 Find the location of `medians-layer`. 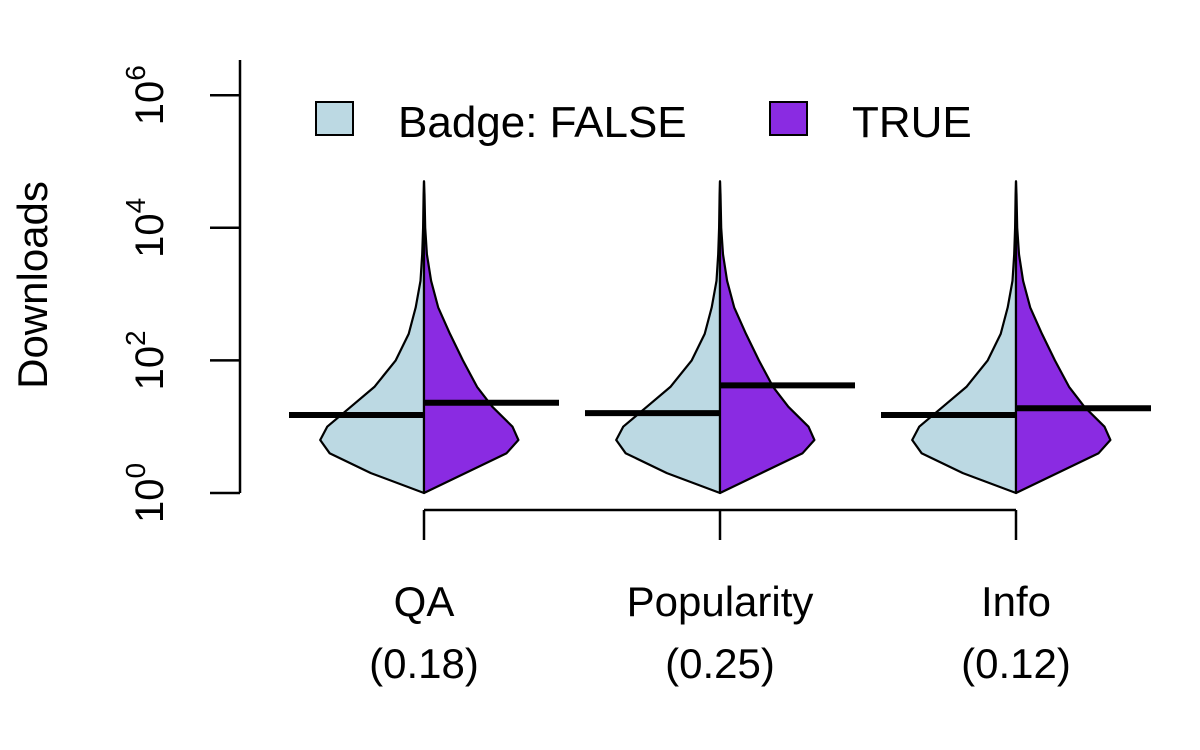

medians-layer is located at coordinates (720, 400).